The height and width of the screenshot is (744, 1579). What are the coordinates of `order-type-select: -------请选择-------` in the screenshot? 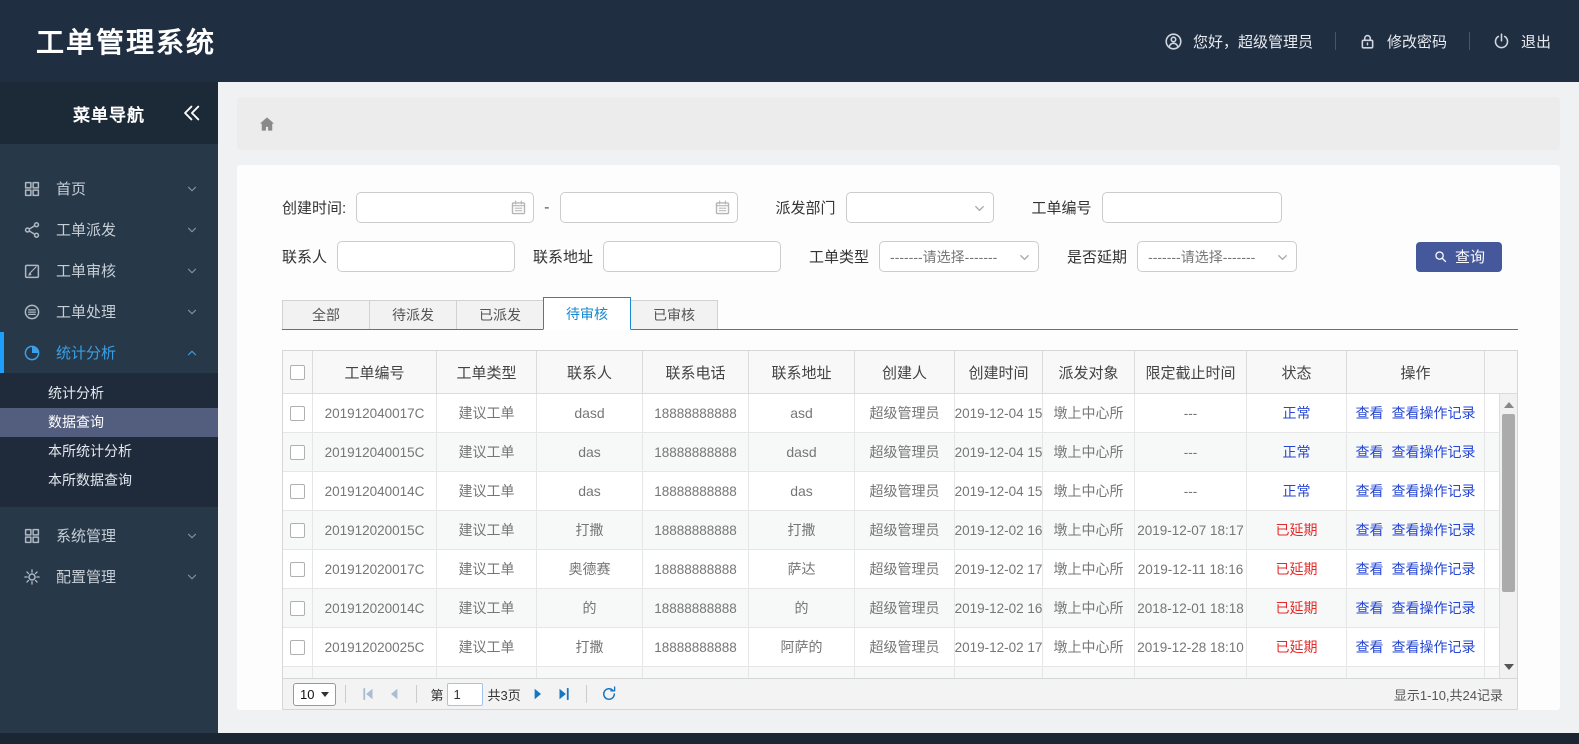 It's located at (959, 256).